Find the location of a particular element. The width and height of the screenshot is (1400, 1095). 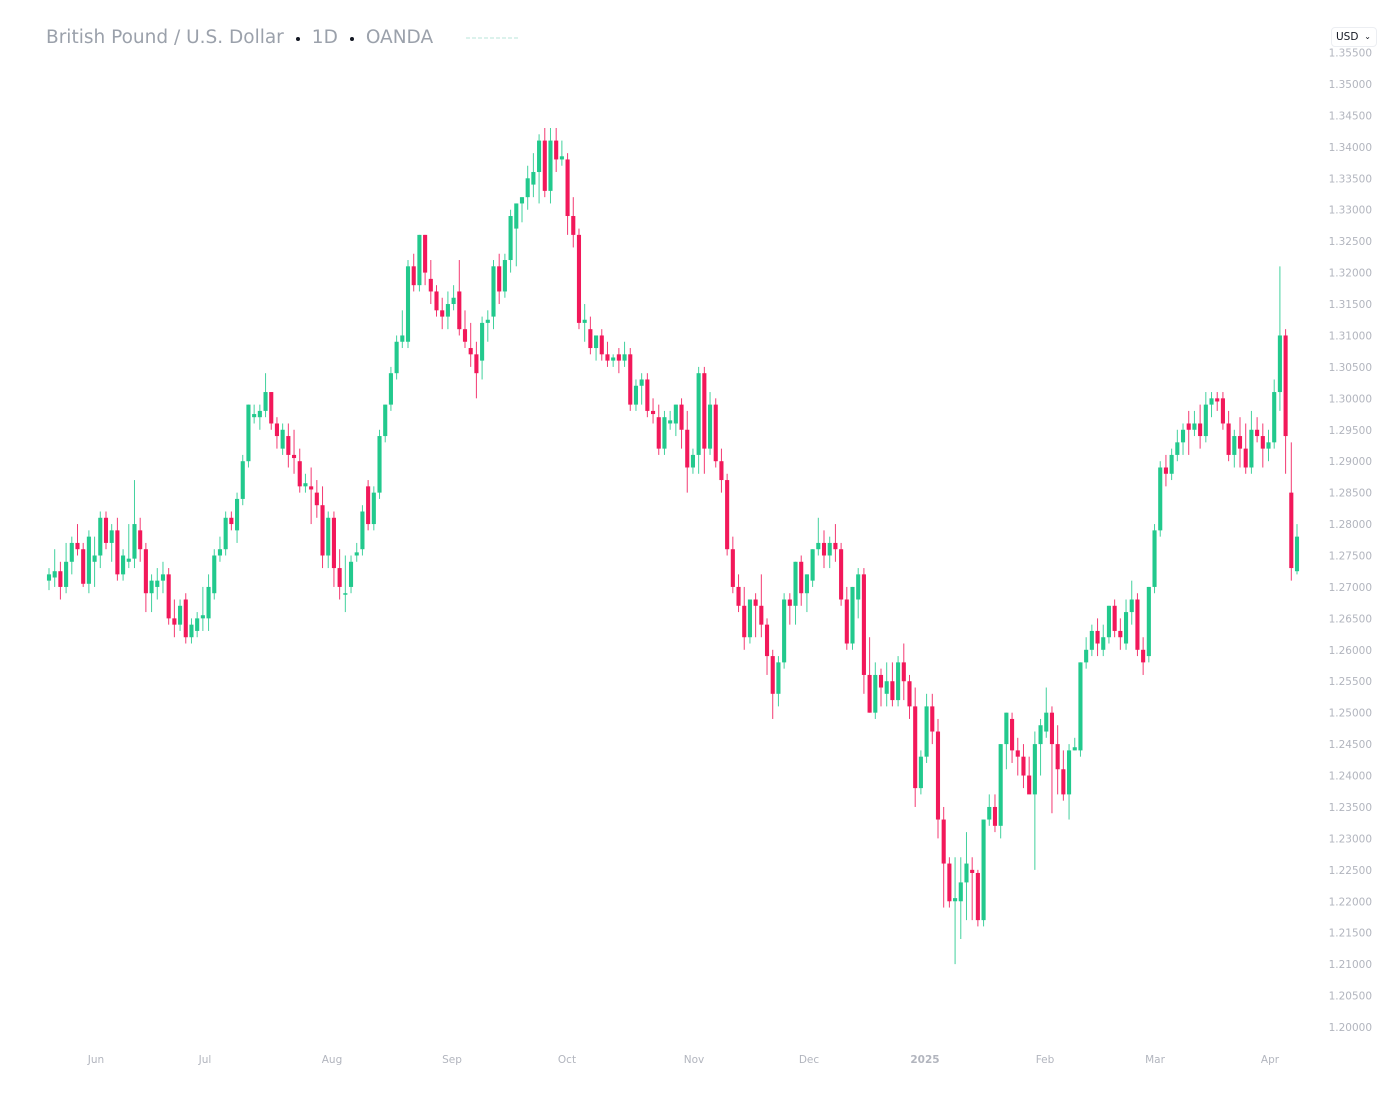

price-tick-label: 1.32500 is located at coordinates (1350, 242).